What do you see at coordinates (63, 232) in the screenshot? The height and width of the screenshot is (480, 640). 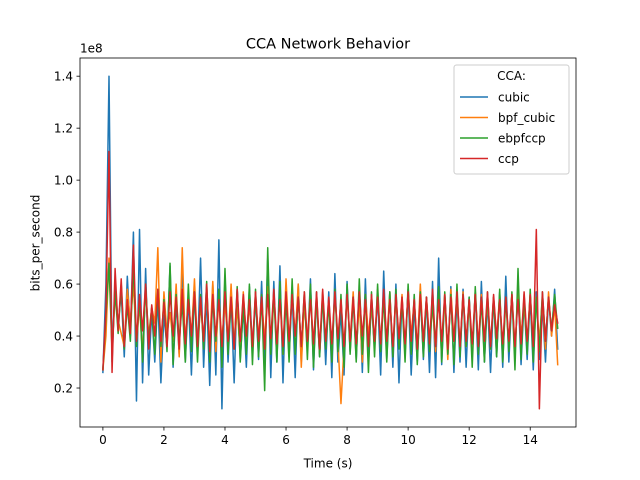 I see `y-tick-label: 0.8` at bounding box center [63, 232].